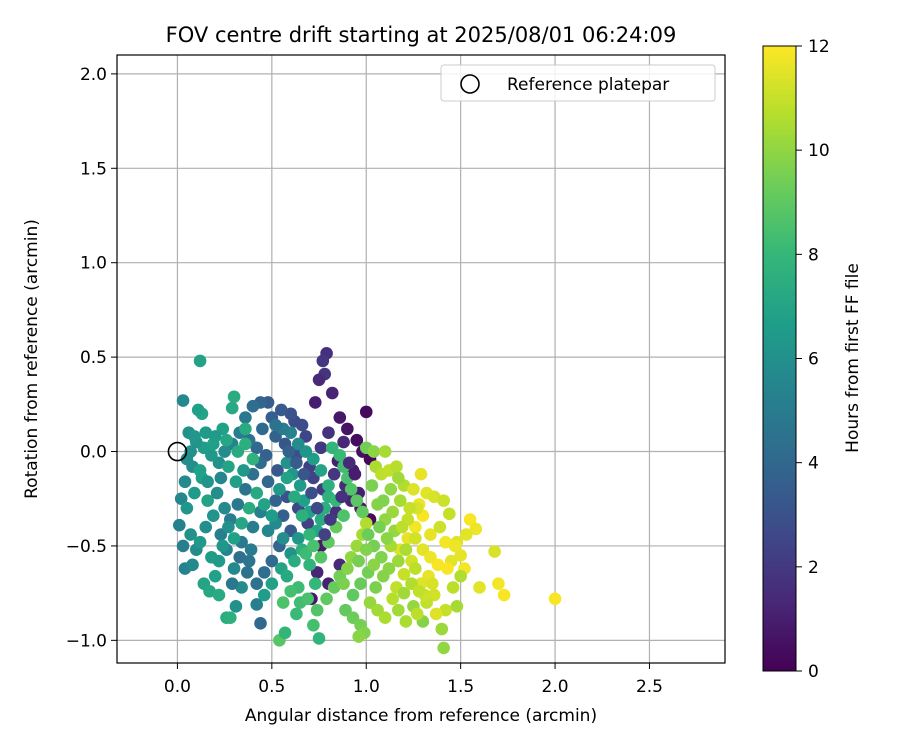 The height and width of the screenshot is (750, 900). I want to click on y-tick-label: −0.5, so click(86, 547).